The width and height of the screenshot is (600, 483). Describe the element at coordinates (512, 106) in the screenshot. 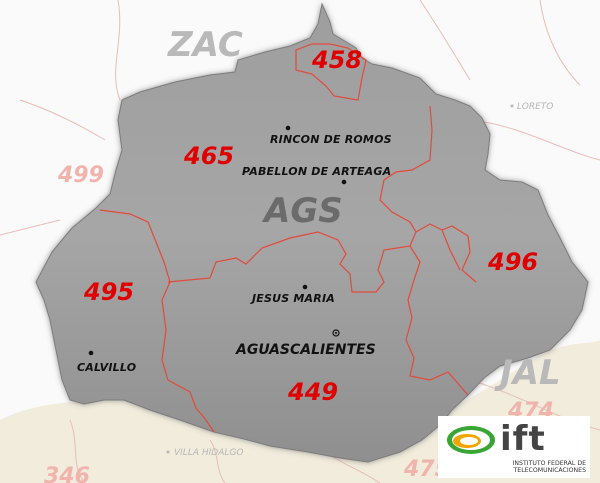

I see `city-dot-loreto` at that location.